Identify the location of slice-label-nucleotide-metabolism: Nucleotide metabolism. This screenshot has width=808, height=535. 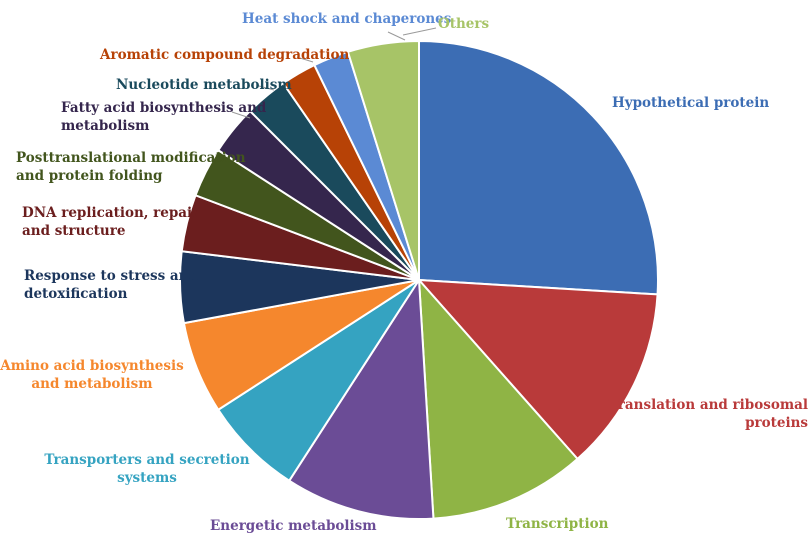
(204, 85).